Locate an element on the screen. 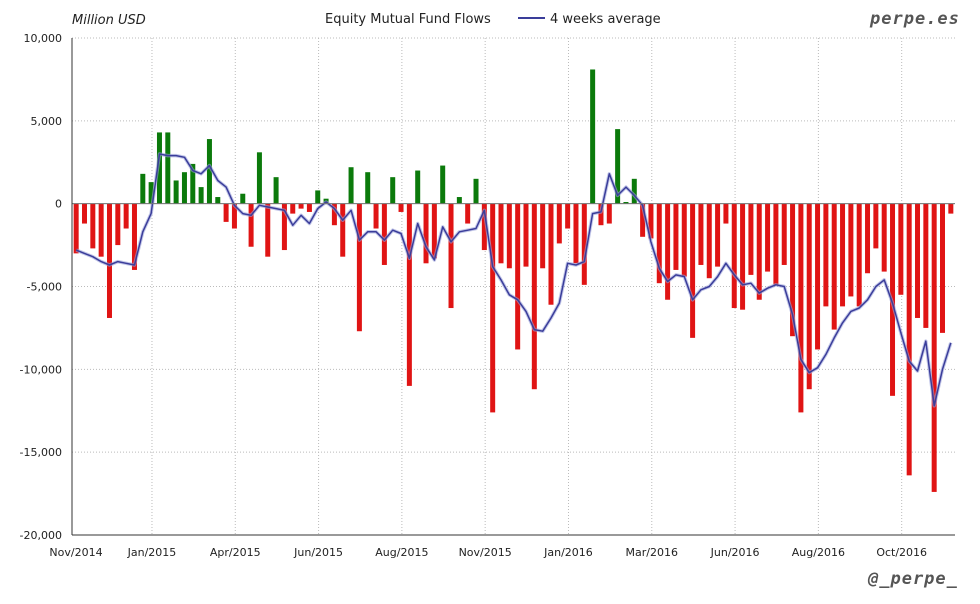 This screenshot has width=980, height=604. x-tick-label: Jan/2016 is located at coordinates (568, 552).